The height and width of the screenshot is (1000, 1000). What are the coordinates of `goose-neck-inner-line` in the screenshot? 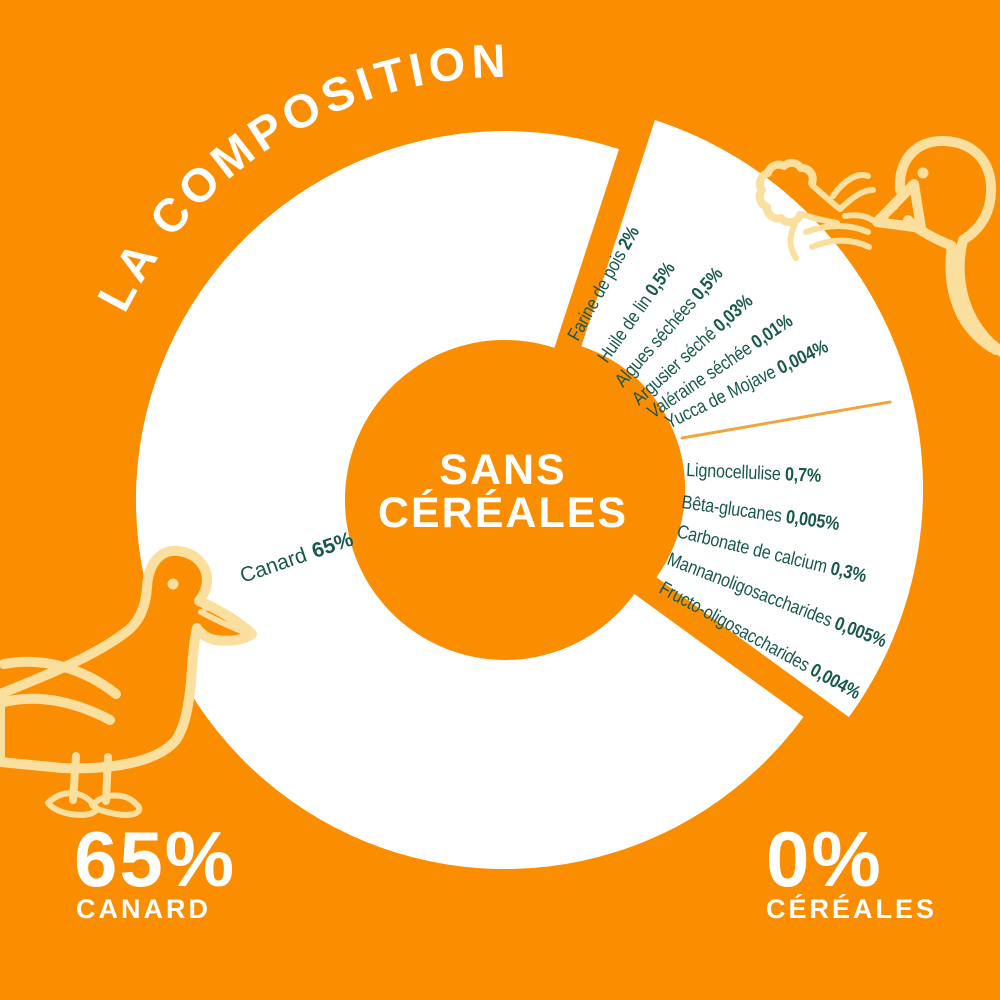 It's located at (951, 285).